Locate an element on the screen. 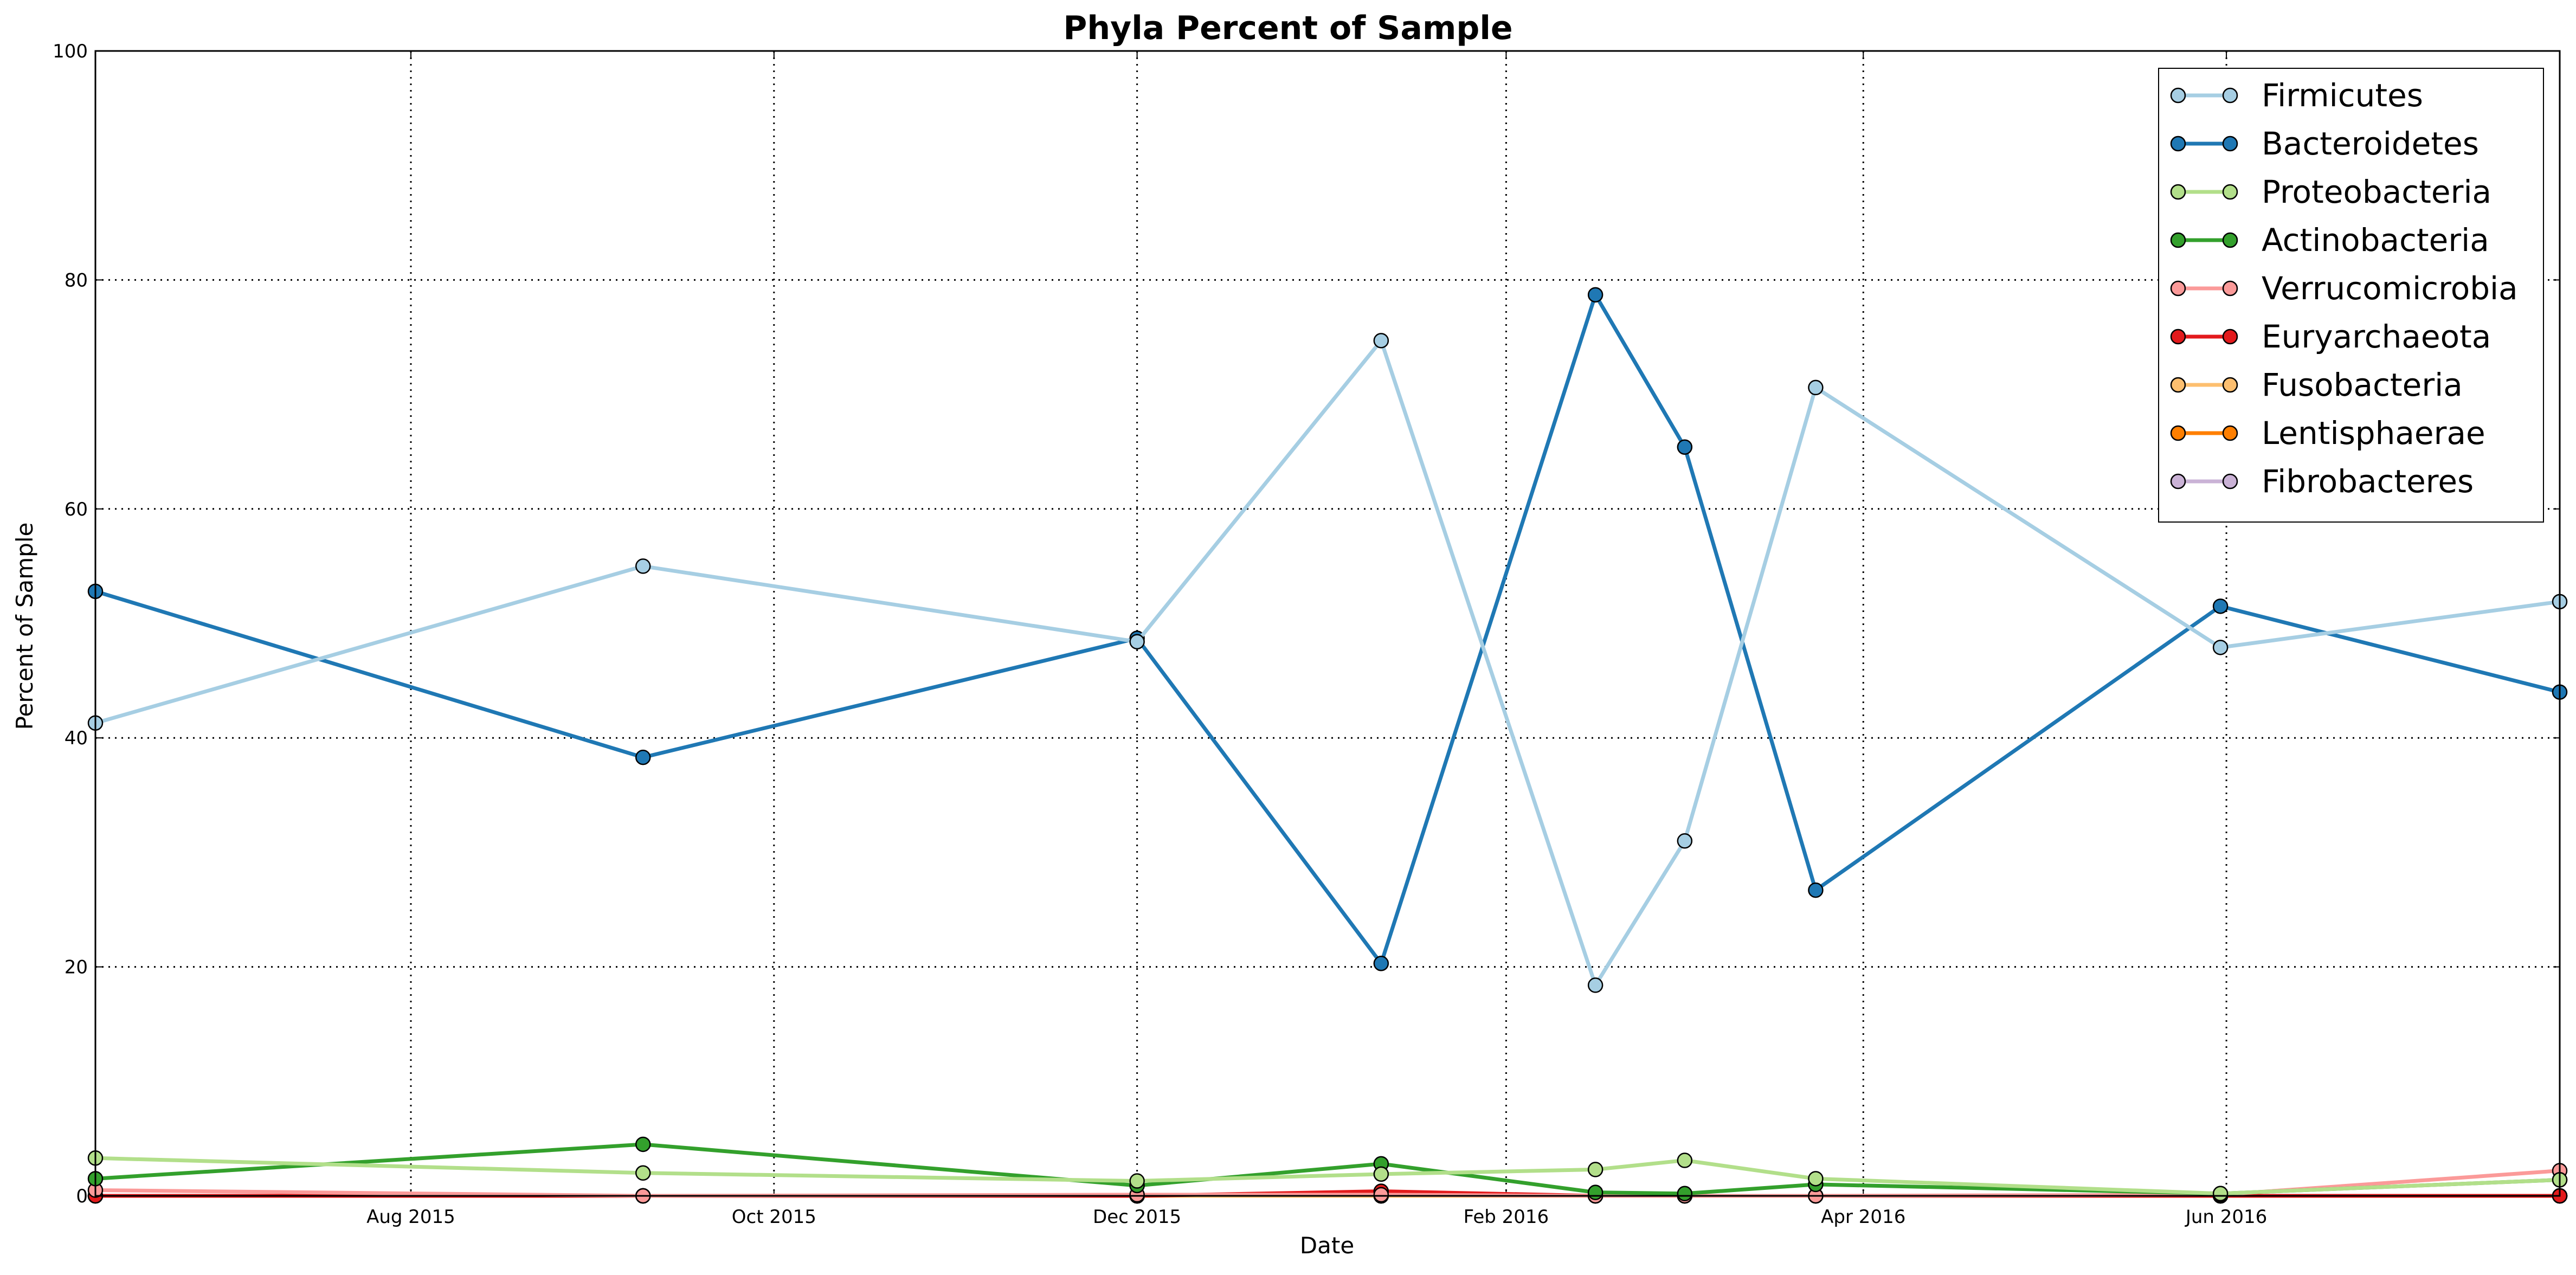  legend-item: Actinobacteria is located at coordinates (2329, 240).